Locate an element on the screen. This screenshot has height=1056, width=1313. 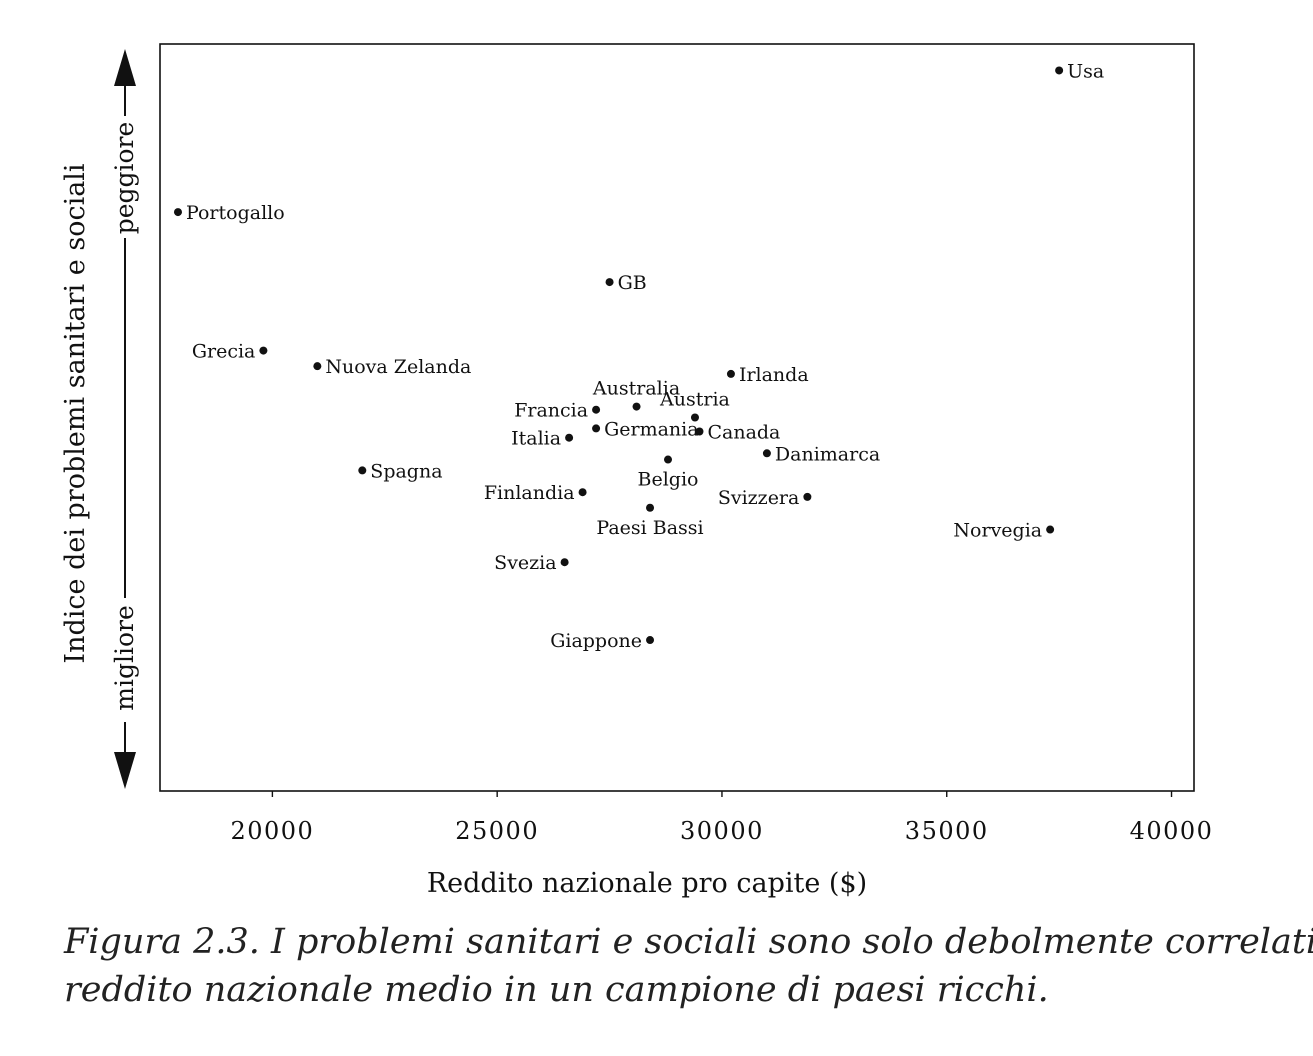
data-point-label: Francia is located at coordinates (551, 411).